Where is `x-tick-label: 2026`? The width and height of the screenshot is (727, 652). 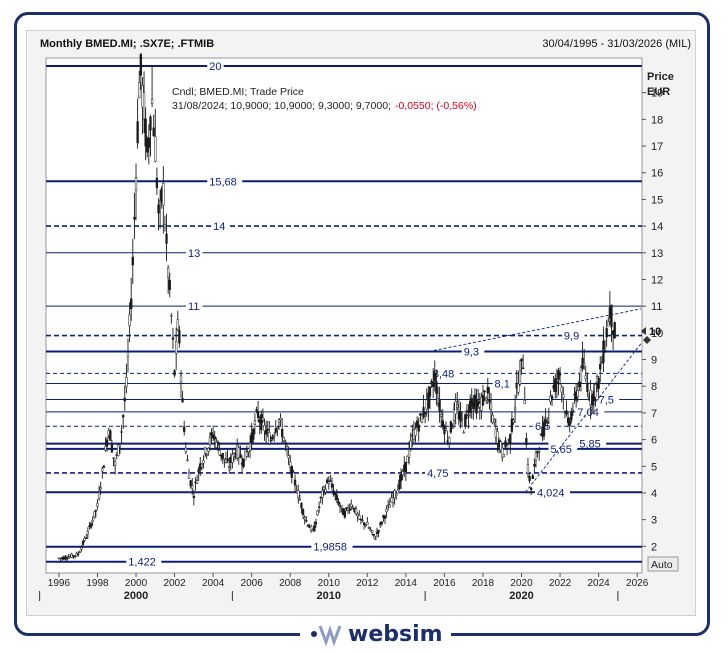 x-tick-label: 2026 is located at coordinates (637, 583).